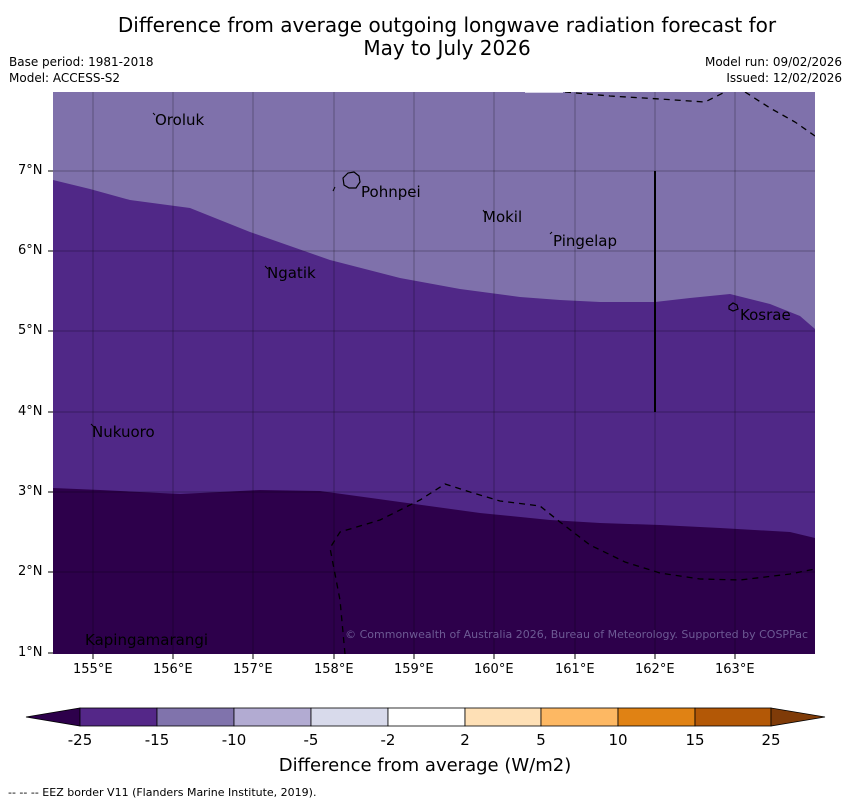 The image size is (850, 804). I want to click on oroluk-atoll, so click(154, 114).